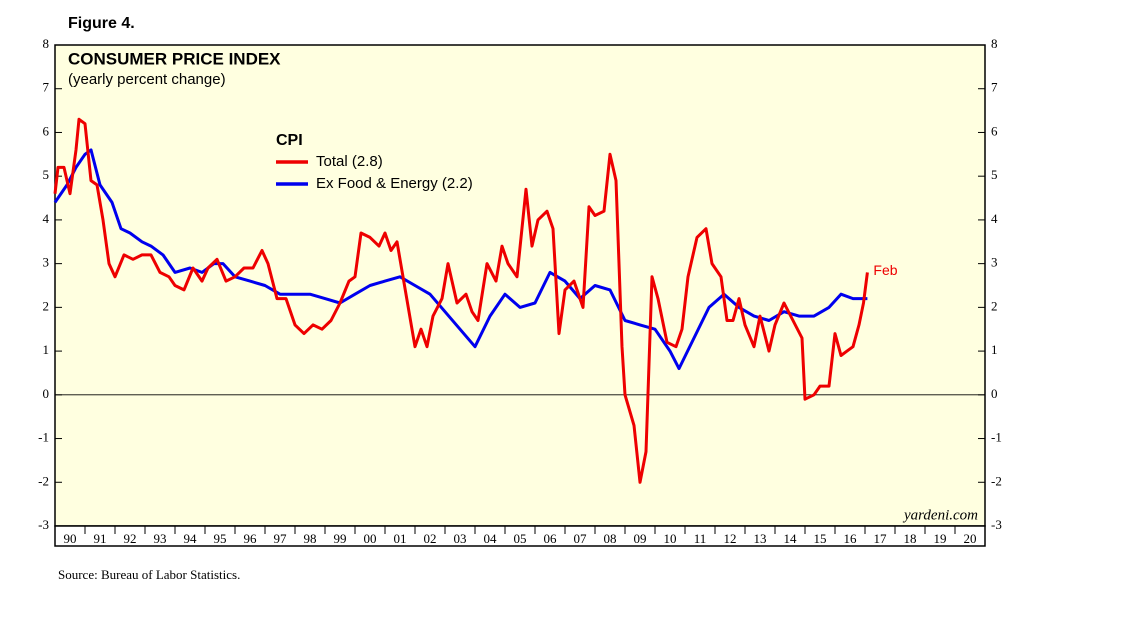 The image size is (1138, 621). I want to click on y2-tick-label: 6, so click(994, 130).